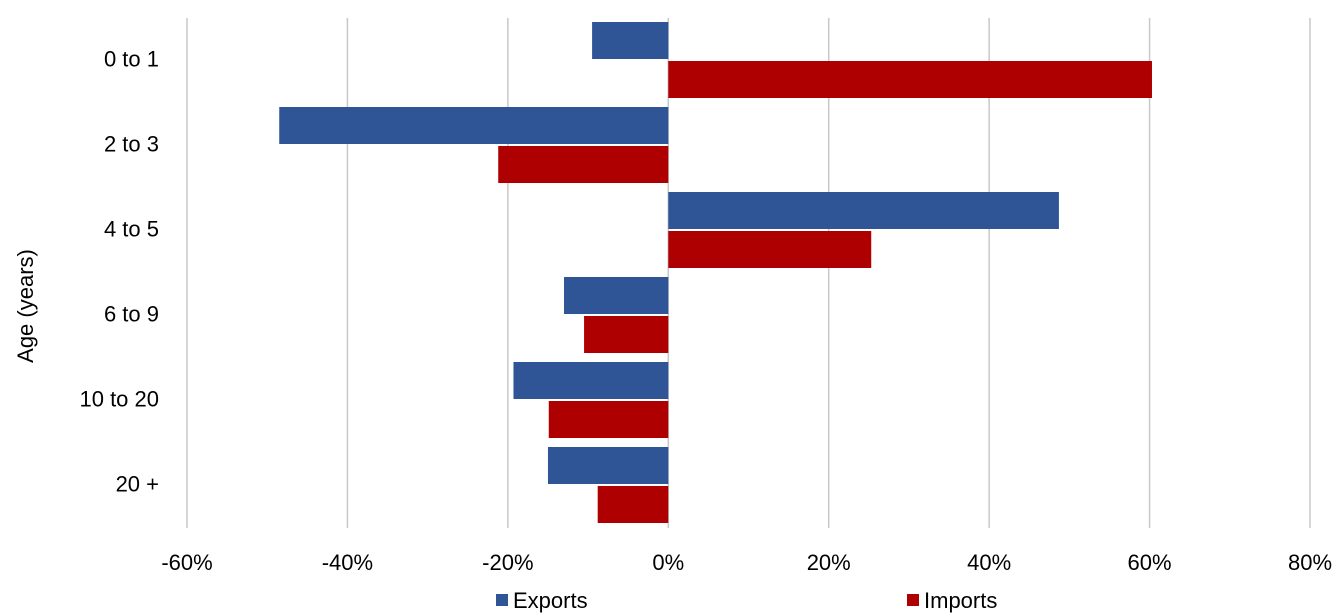 The height and width of the screenshot is (615, 1341). What do you see at coordinates (347, 562) in the screenshot?
I see `x-tick-label-40: -40%` at bounding box center [347, 562].